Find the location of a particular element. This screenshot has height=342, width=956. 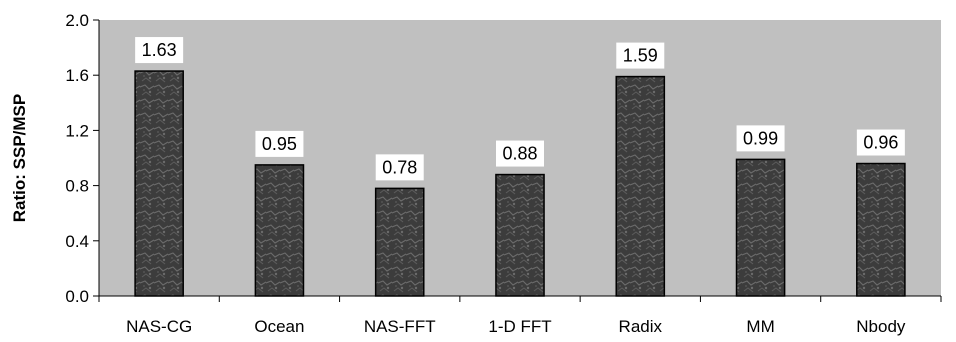

y-tick-label: 0.8 is located at coordinates (77, 186).